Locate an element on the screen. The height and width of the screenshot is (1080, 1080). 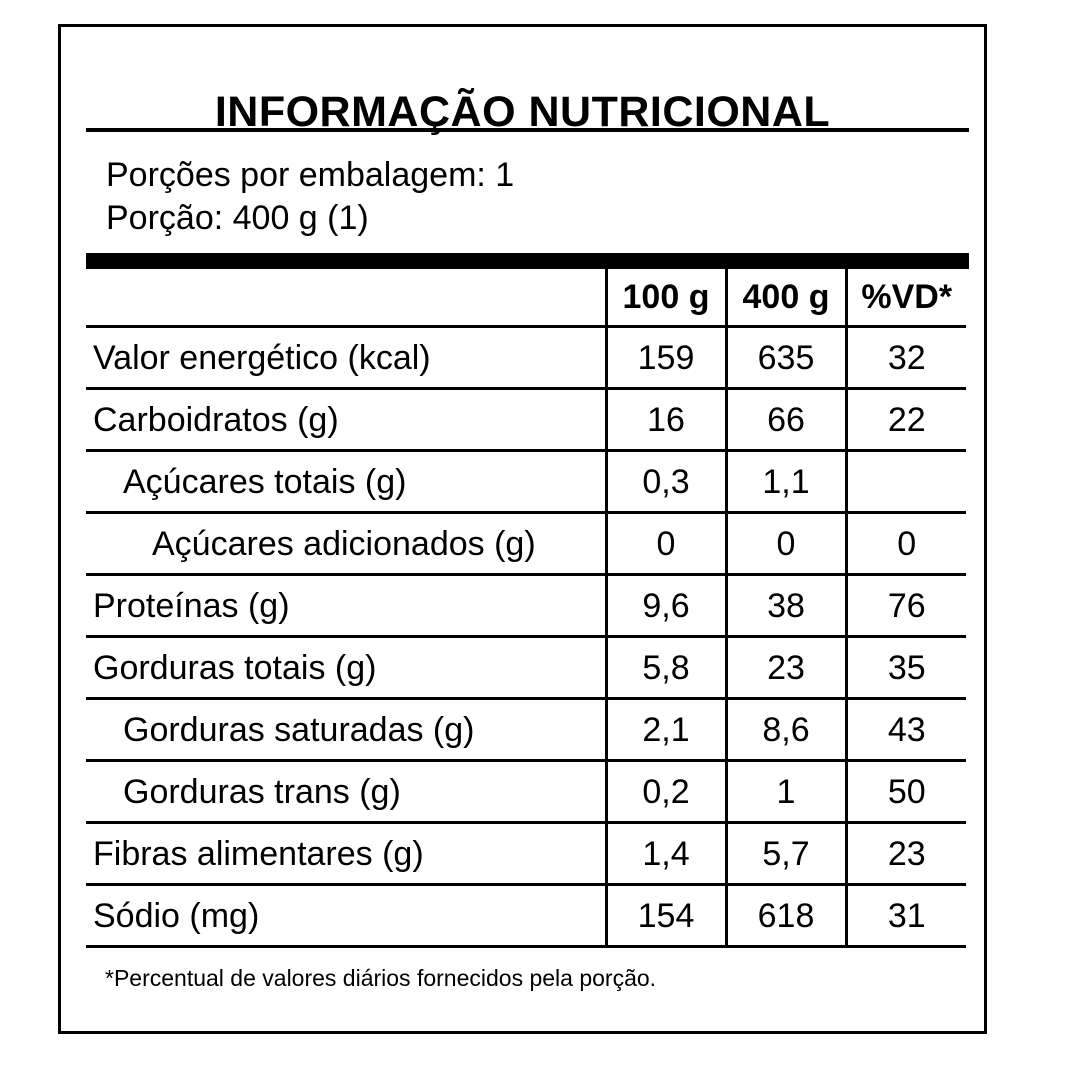
value-daily-percent: 76 is located at coordinates (905, 606).